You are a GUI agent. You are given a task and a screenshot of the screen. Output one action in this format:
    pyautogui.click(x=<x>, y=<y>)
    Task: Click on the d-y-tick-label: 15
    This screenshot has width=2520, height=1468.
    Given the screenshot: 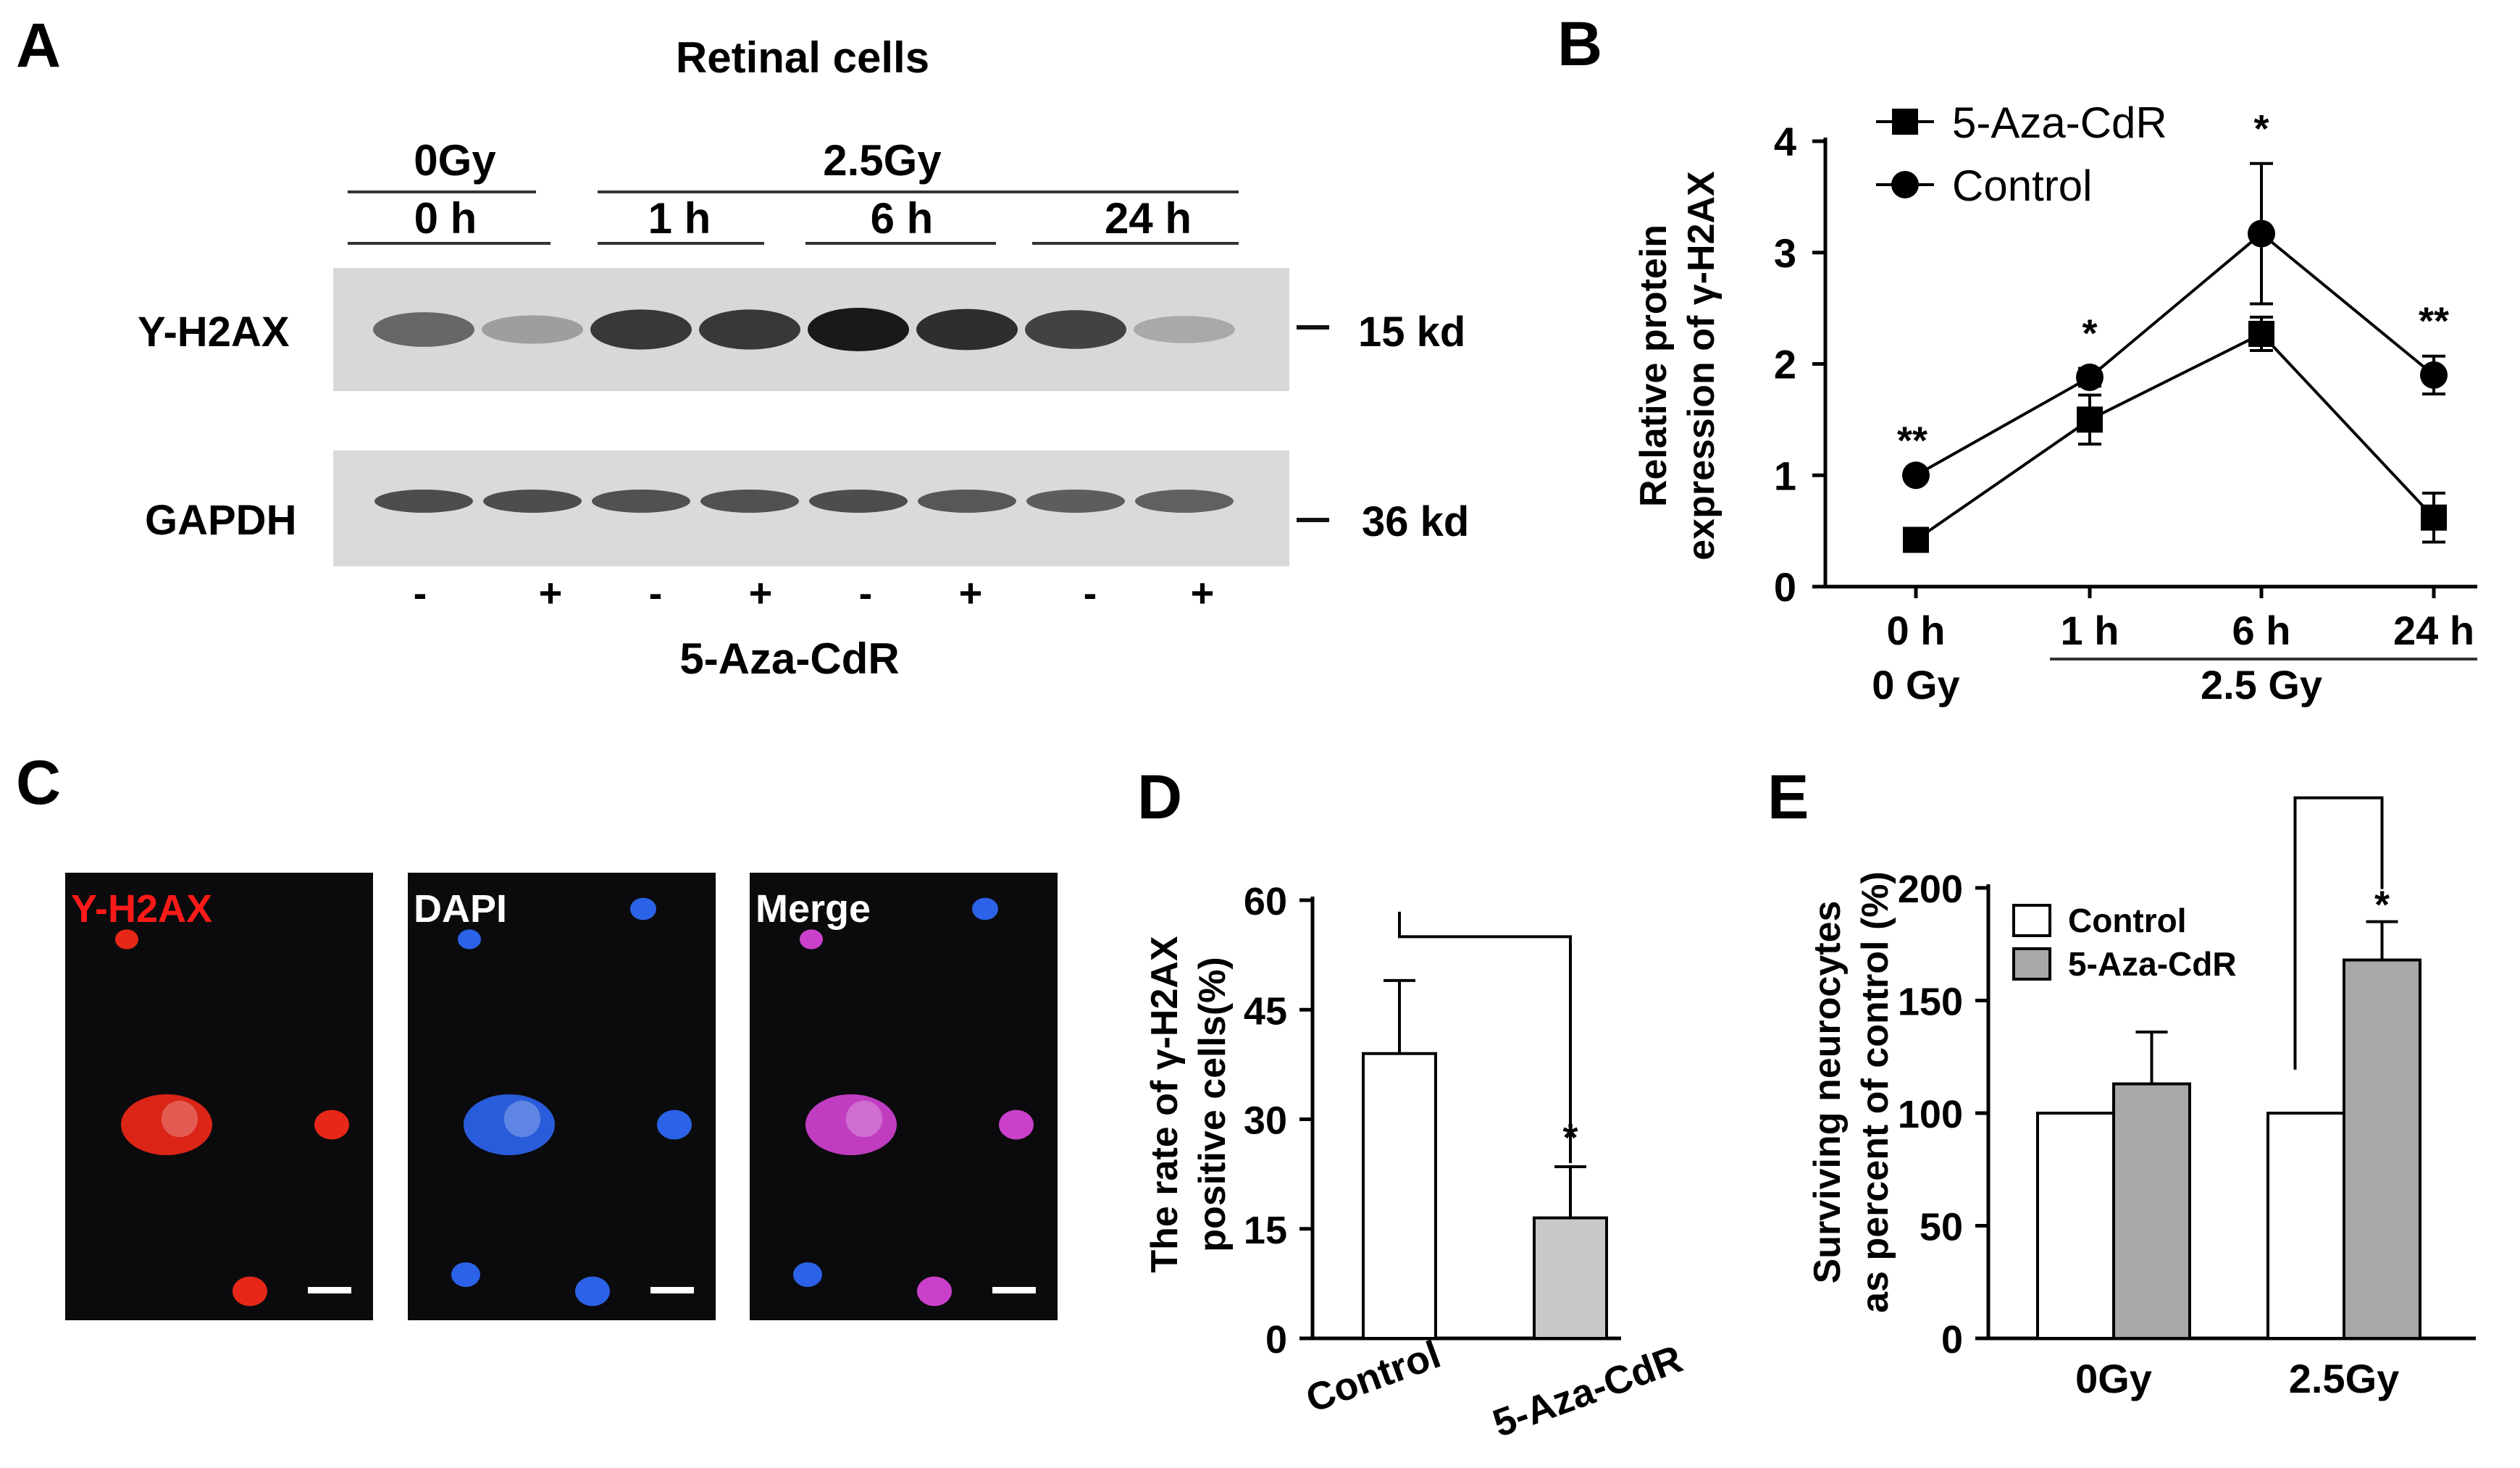 What is the action you would take?
    pyautogui.click(x=1265, y=1230)
    